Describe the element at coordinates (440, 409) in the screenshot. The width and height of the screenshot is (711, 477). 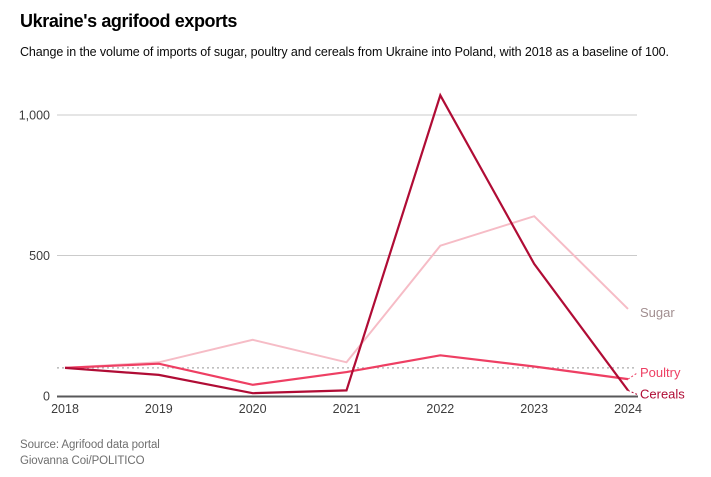
I see `x-tick-2022: 2022` at that location.